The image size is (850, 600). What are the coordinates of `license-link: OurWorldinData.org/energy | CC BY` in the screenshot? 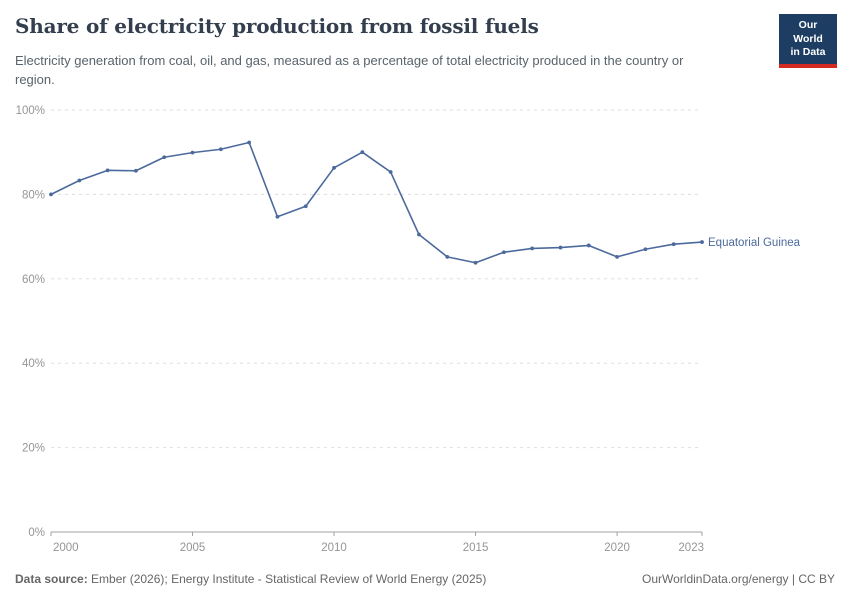 It's located at (738, 579).